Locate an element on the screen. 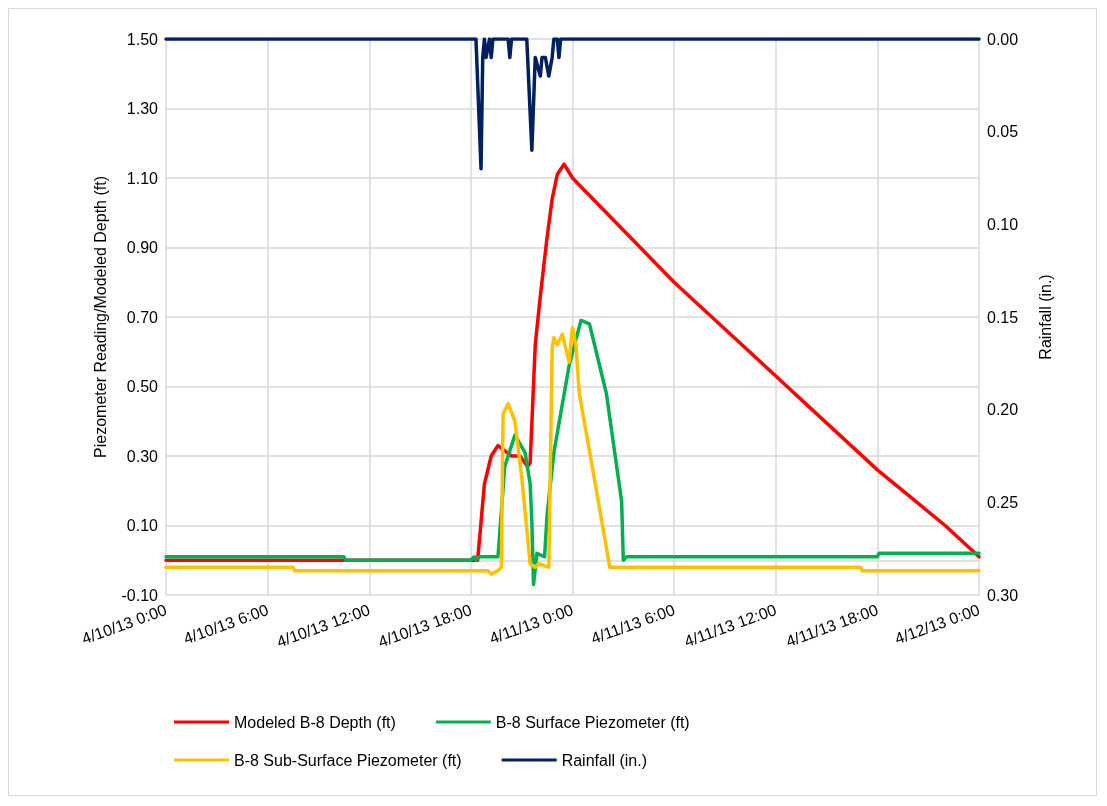  x-tick-label: 4/12/13 0:00 is located at coordinates (937, 624).